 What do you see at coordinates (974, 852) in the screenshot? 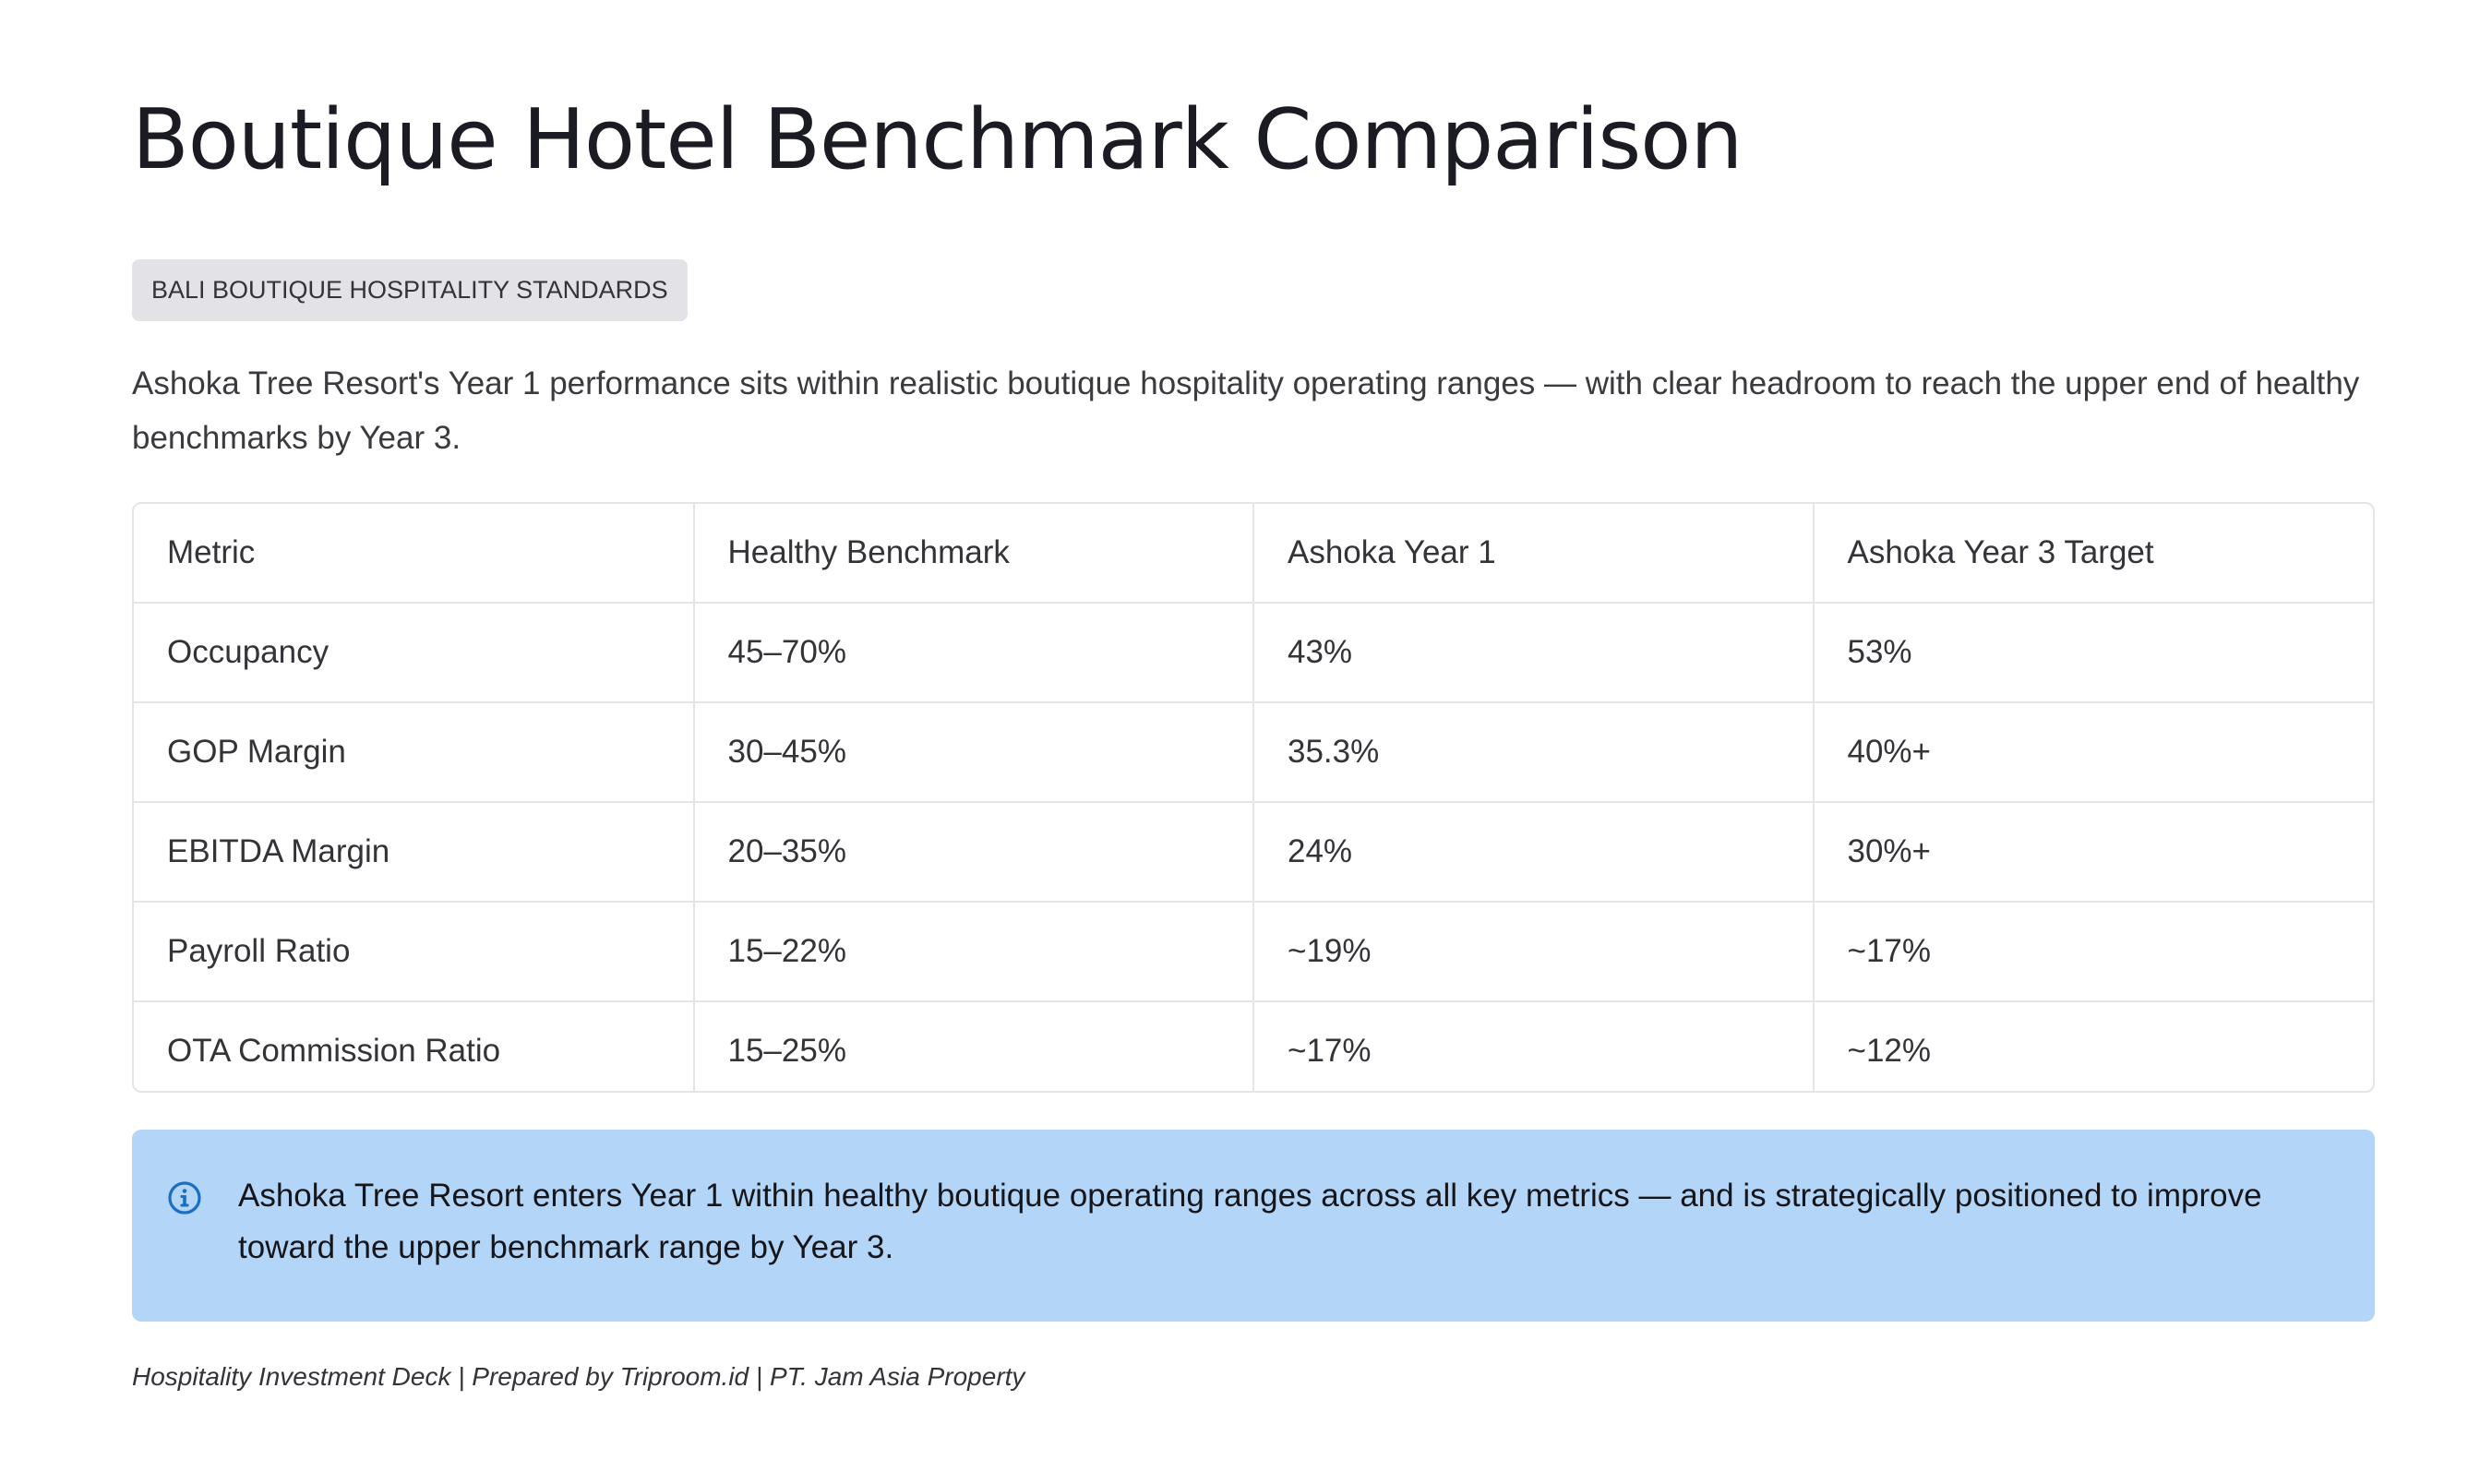
I see `table-cell-benchmark: 20–35%` at bounding box center [974, 852].